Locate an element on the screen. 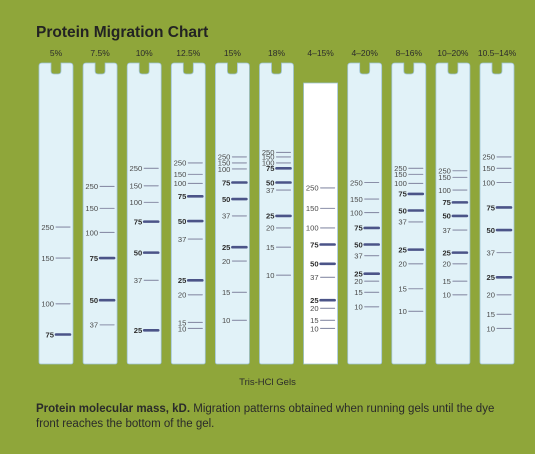 This screenshot has width=535, height=454. gel-lane: 10.5–14% 250 150 100 75 50 37 25 20 15 10 is located at coordinates (497, 206).